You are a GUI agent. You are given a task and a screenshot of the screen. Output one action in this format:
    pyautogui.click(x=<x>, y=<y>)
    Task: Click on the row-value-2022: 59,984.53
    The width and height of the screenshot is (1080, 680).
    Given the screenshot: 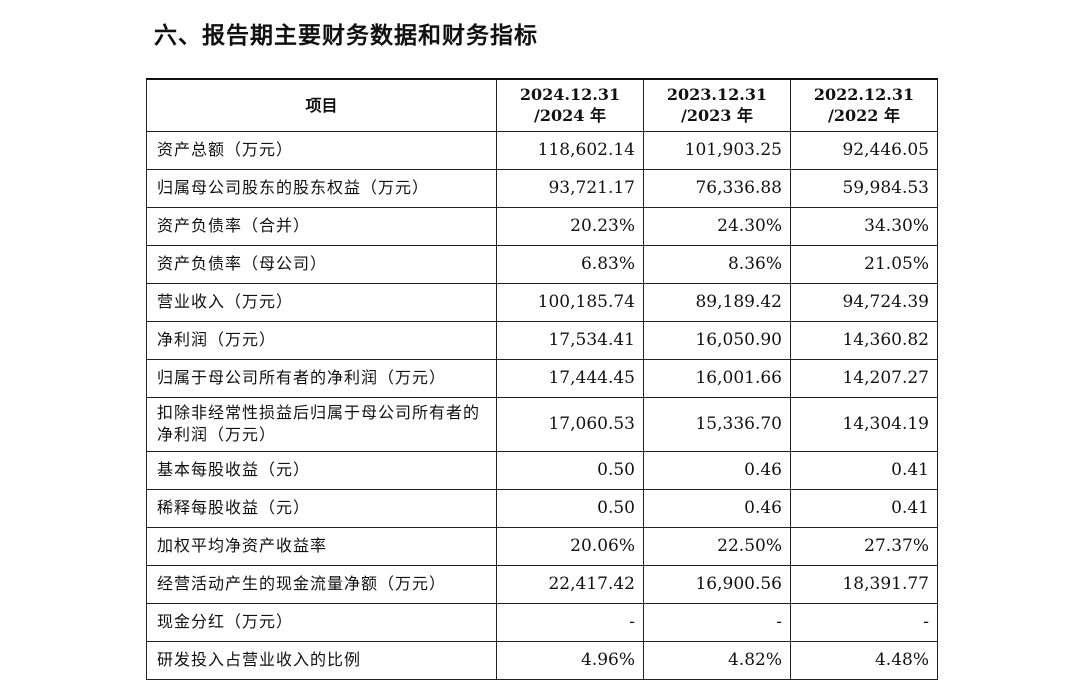 What is the action you would take?
    pyautogui.click(x=864, y=188)
    